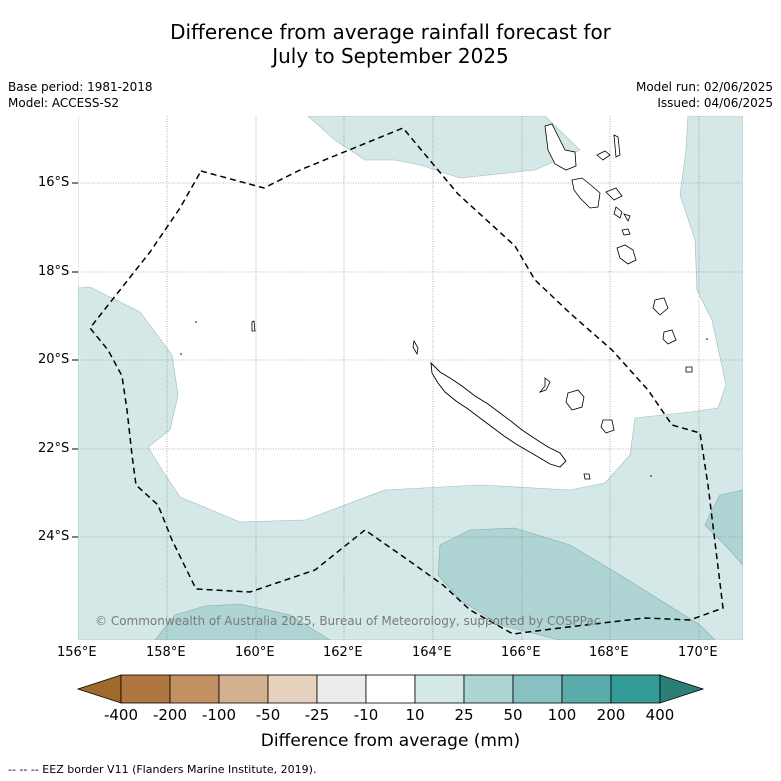 Image resolution: width=781 pixels, height=781 pixels. What do you see at coordinates (268, 715) in the screenshot?
I see `cbar-label-3: -50` at bounding box center [268, 715].